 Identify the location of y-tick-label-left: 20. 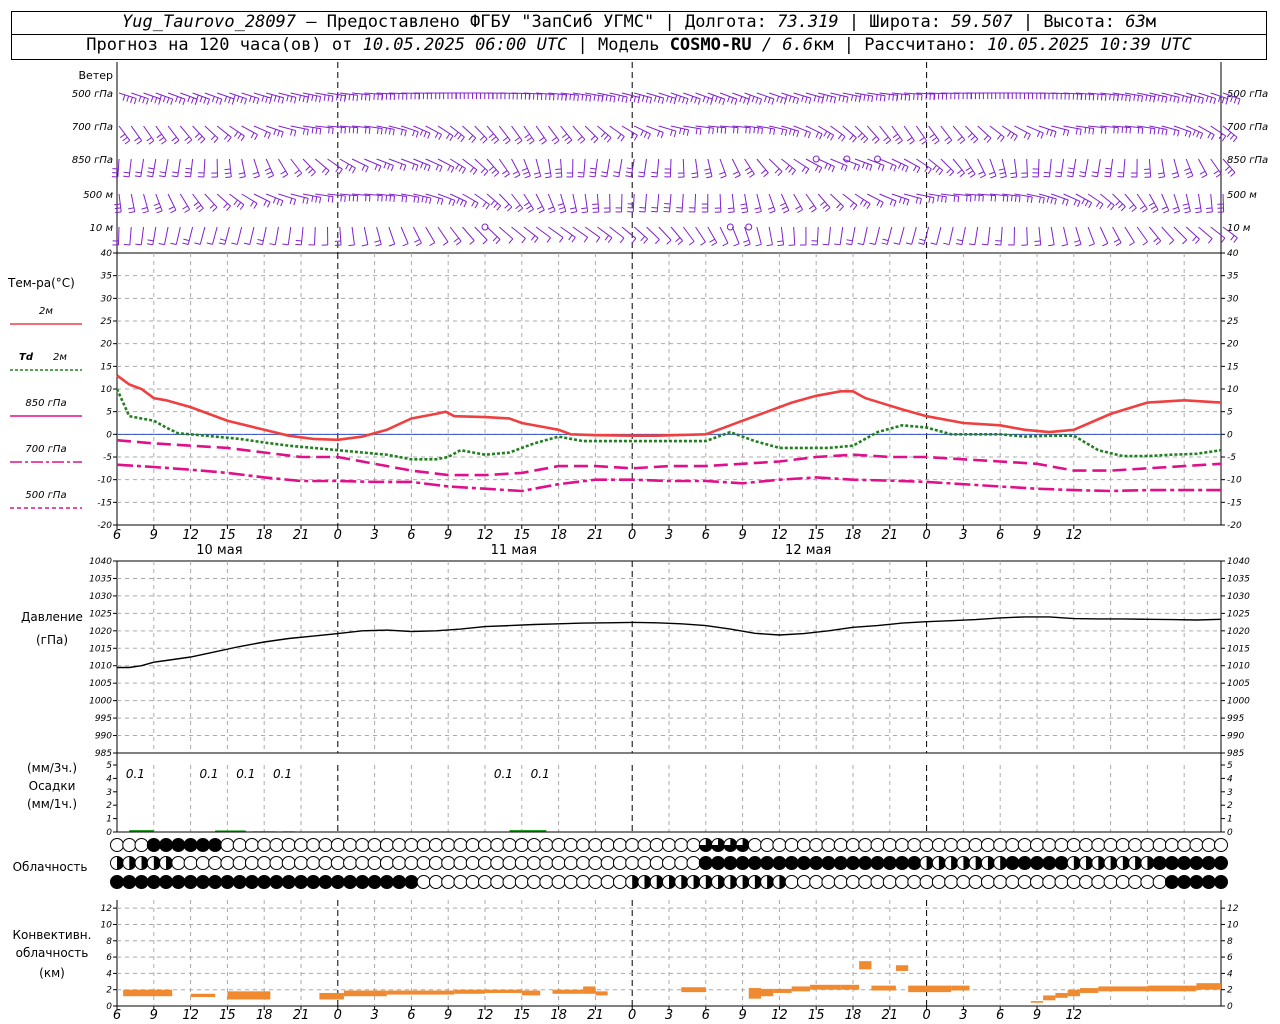
(107, 345).